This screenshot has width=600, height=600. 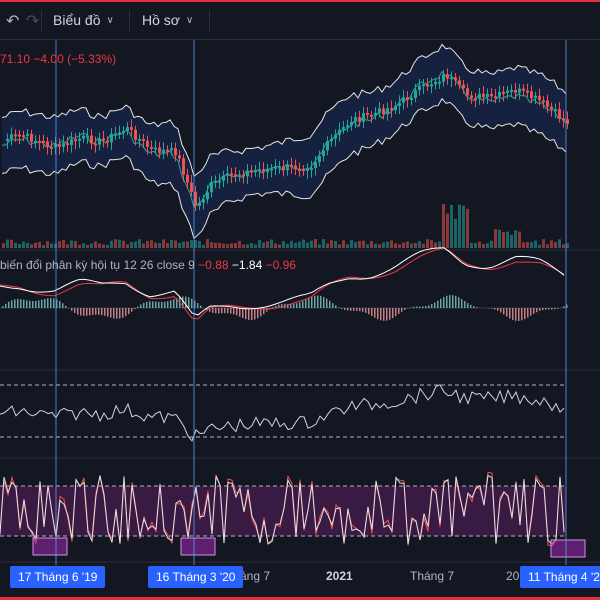 What do you see at coordinates (293, 514) in the screenshot?
I see `rsi-pane` at bounding box center [293, 514].